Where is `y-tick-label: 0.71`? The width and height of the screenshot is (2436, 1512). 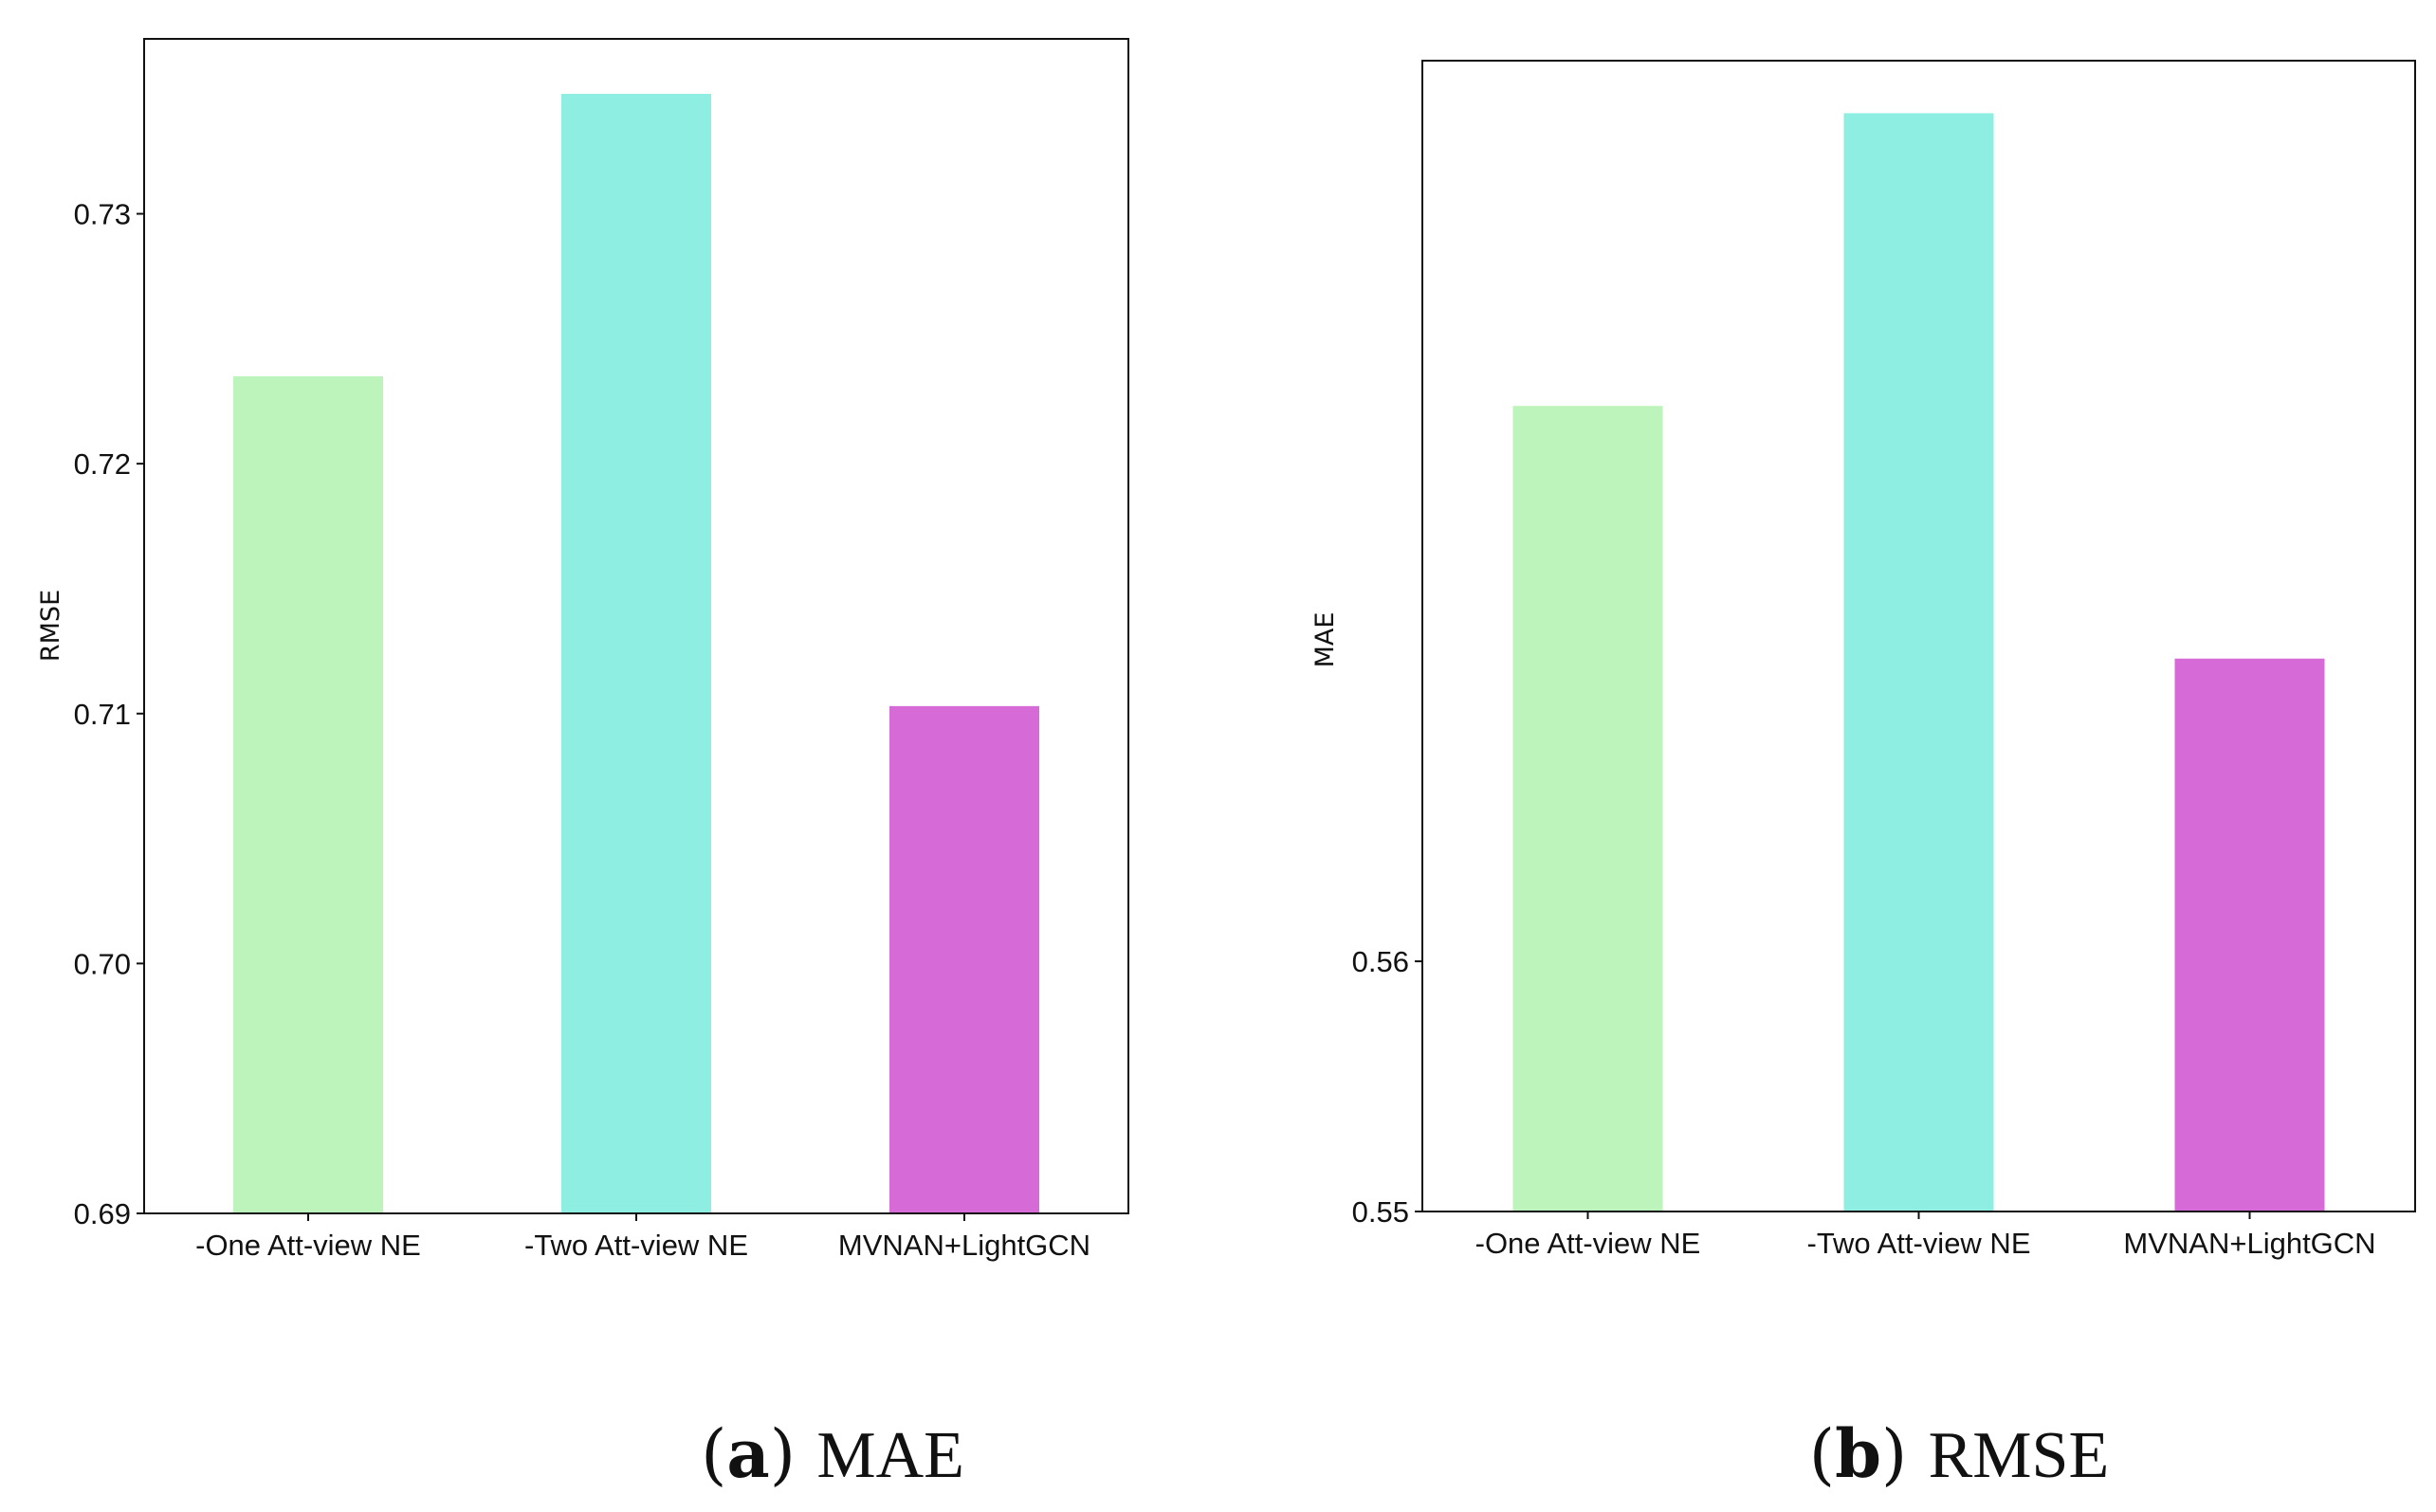
y-tick-label: 0.71 is located at coordinates (102, 715).